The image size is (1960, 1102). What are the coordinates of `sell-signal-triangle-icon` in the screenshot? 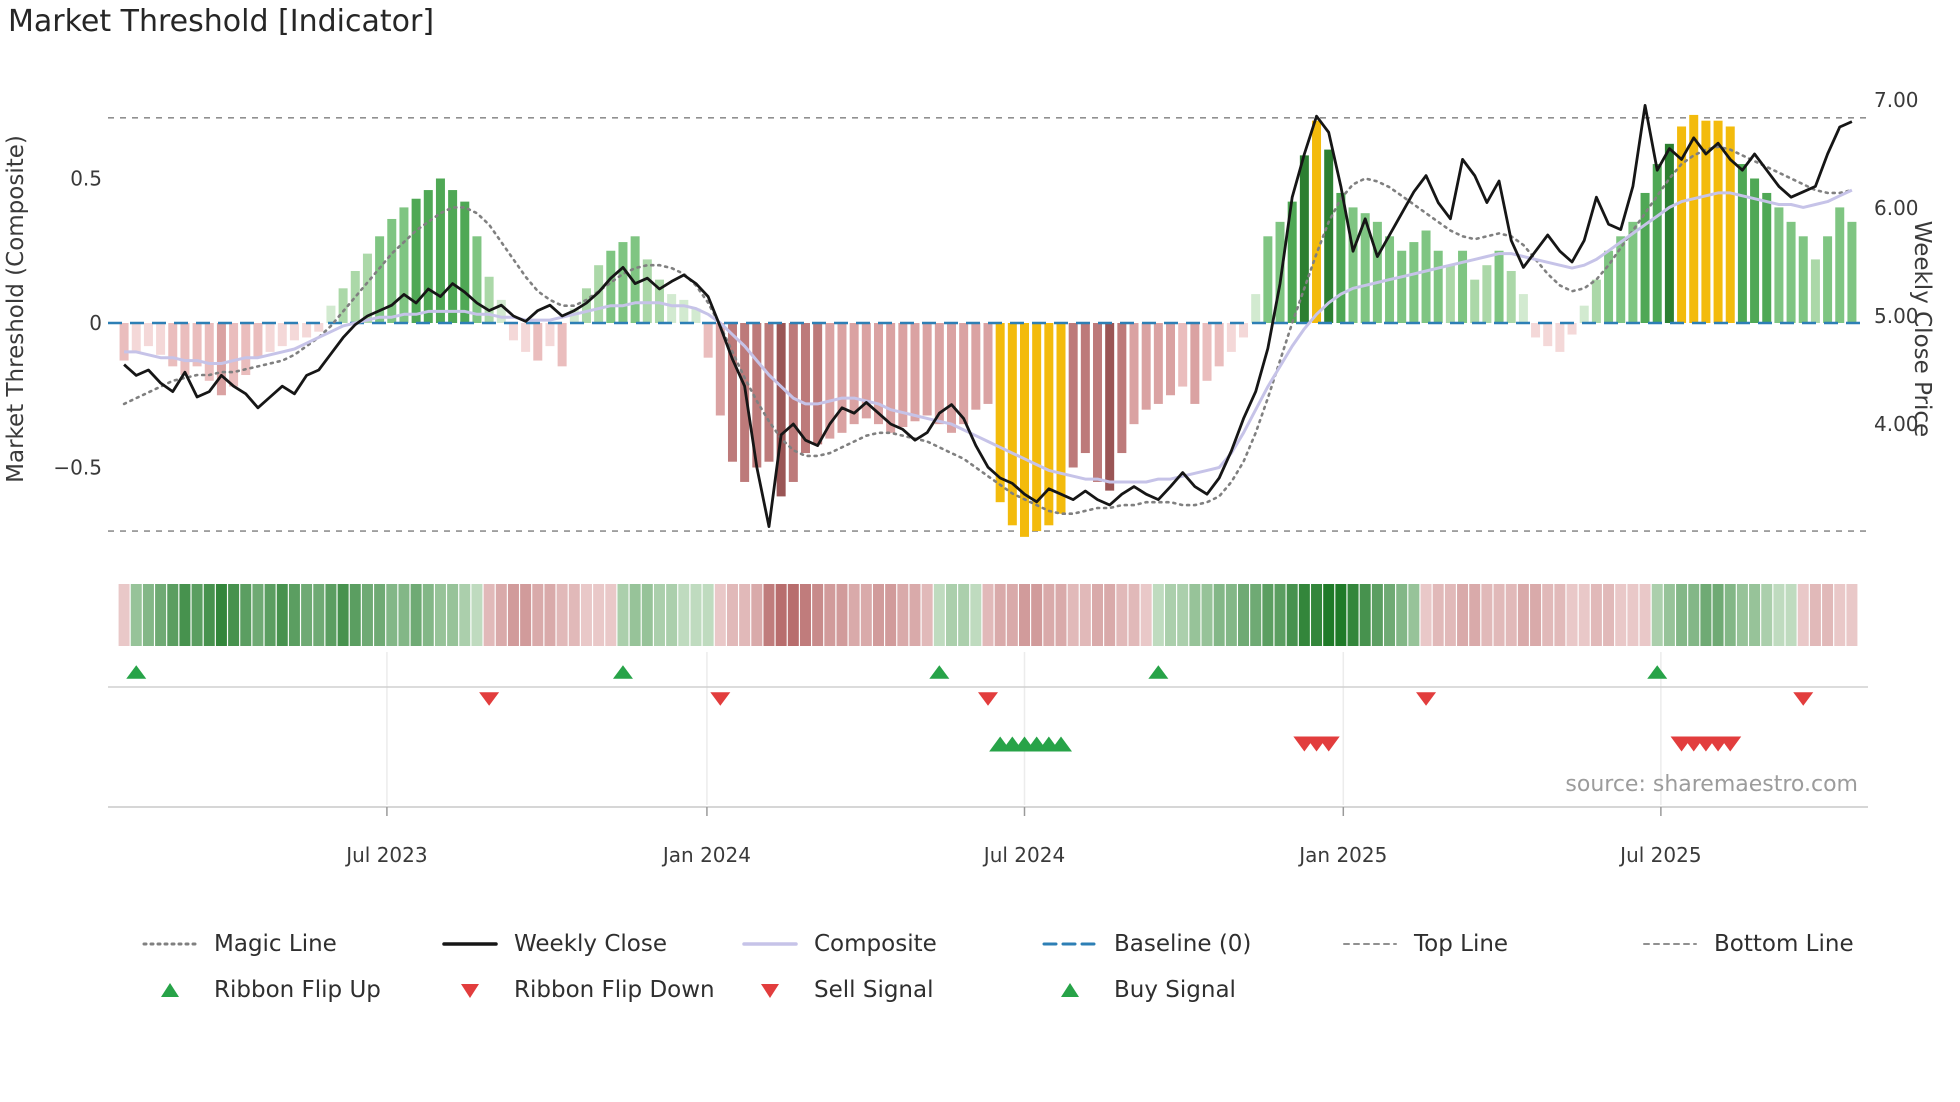 It's located at (770, 991).